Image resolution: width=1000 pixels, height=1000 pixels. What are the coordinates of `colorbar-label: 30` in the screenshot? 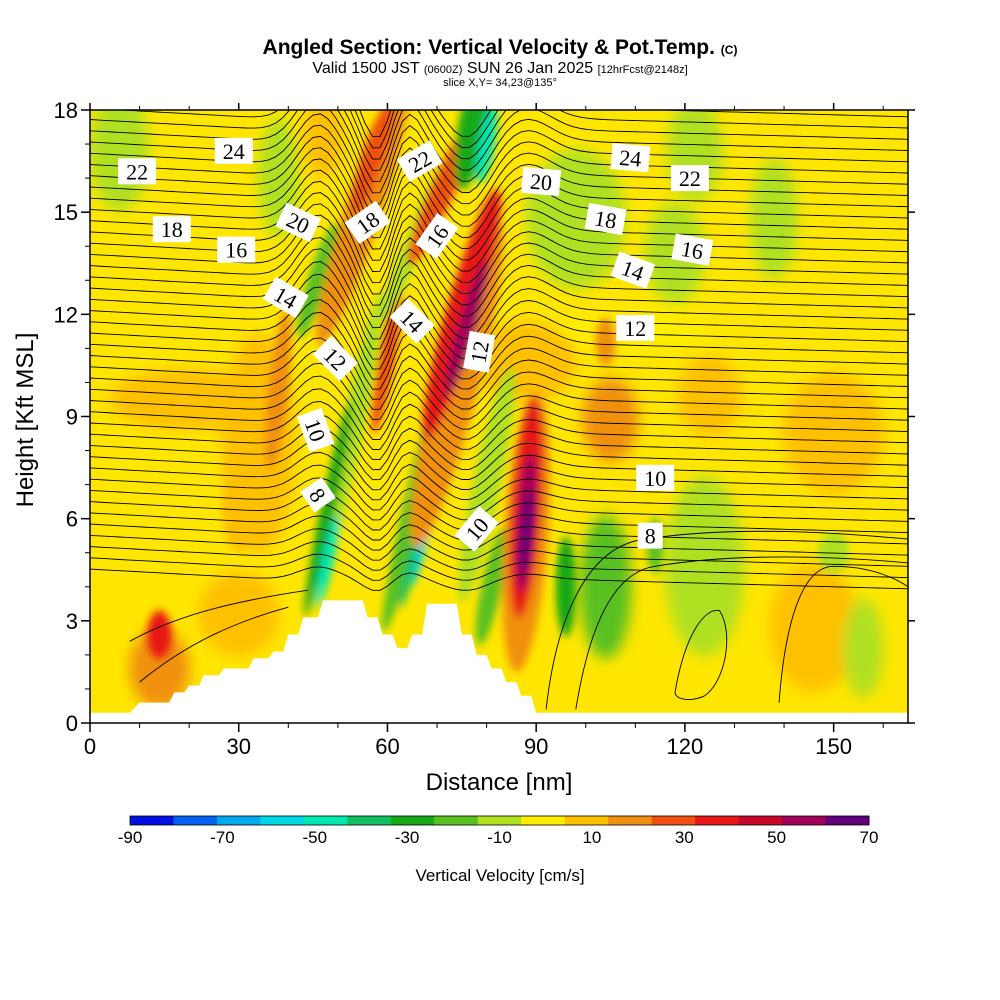 It's located at (684, 837).